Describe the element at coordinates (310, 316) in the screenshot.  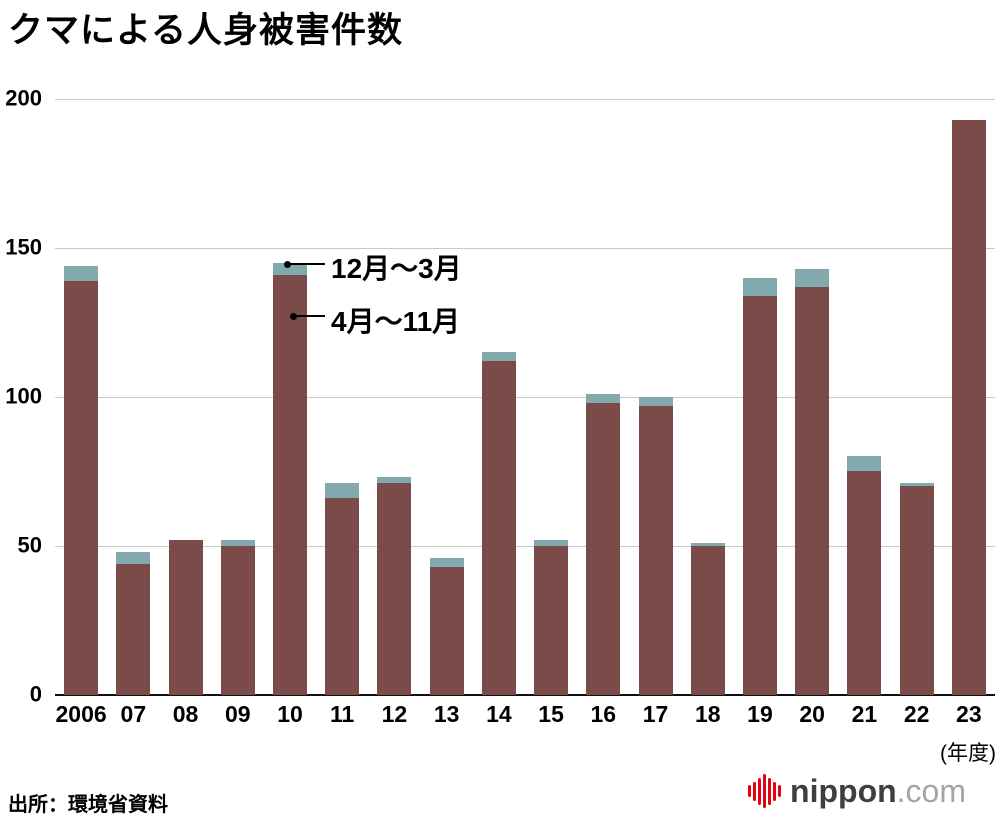
I see `annotation-line-summer` at that location.